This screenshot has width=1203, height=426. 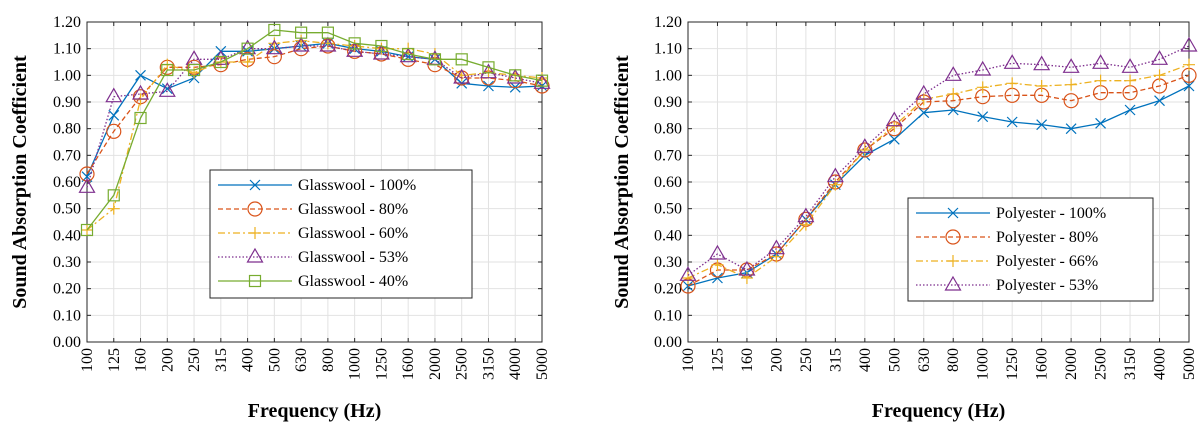 I want to click on y-tick-label: 0.50, so click(x=67, y=209).